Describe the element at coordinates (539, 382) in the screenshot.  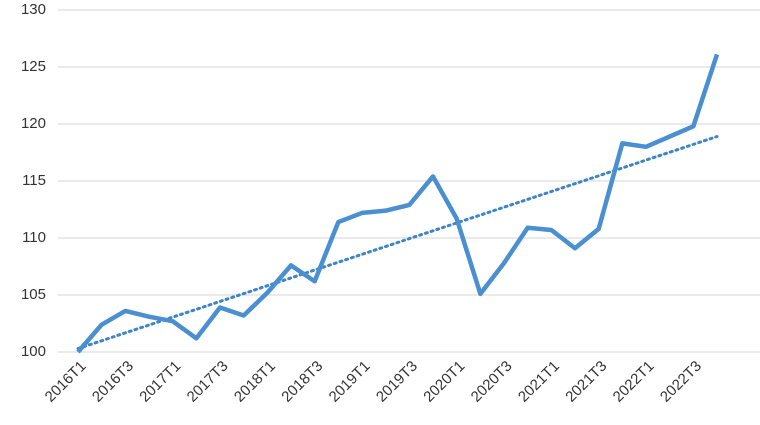
I see `x-tick-label: 2021T1` at that location.